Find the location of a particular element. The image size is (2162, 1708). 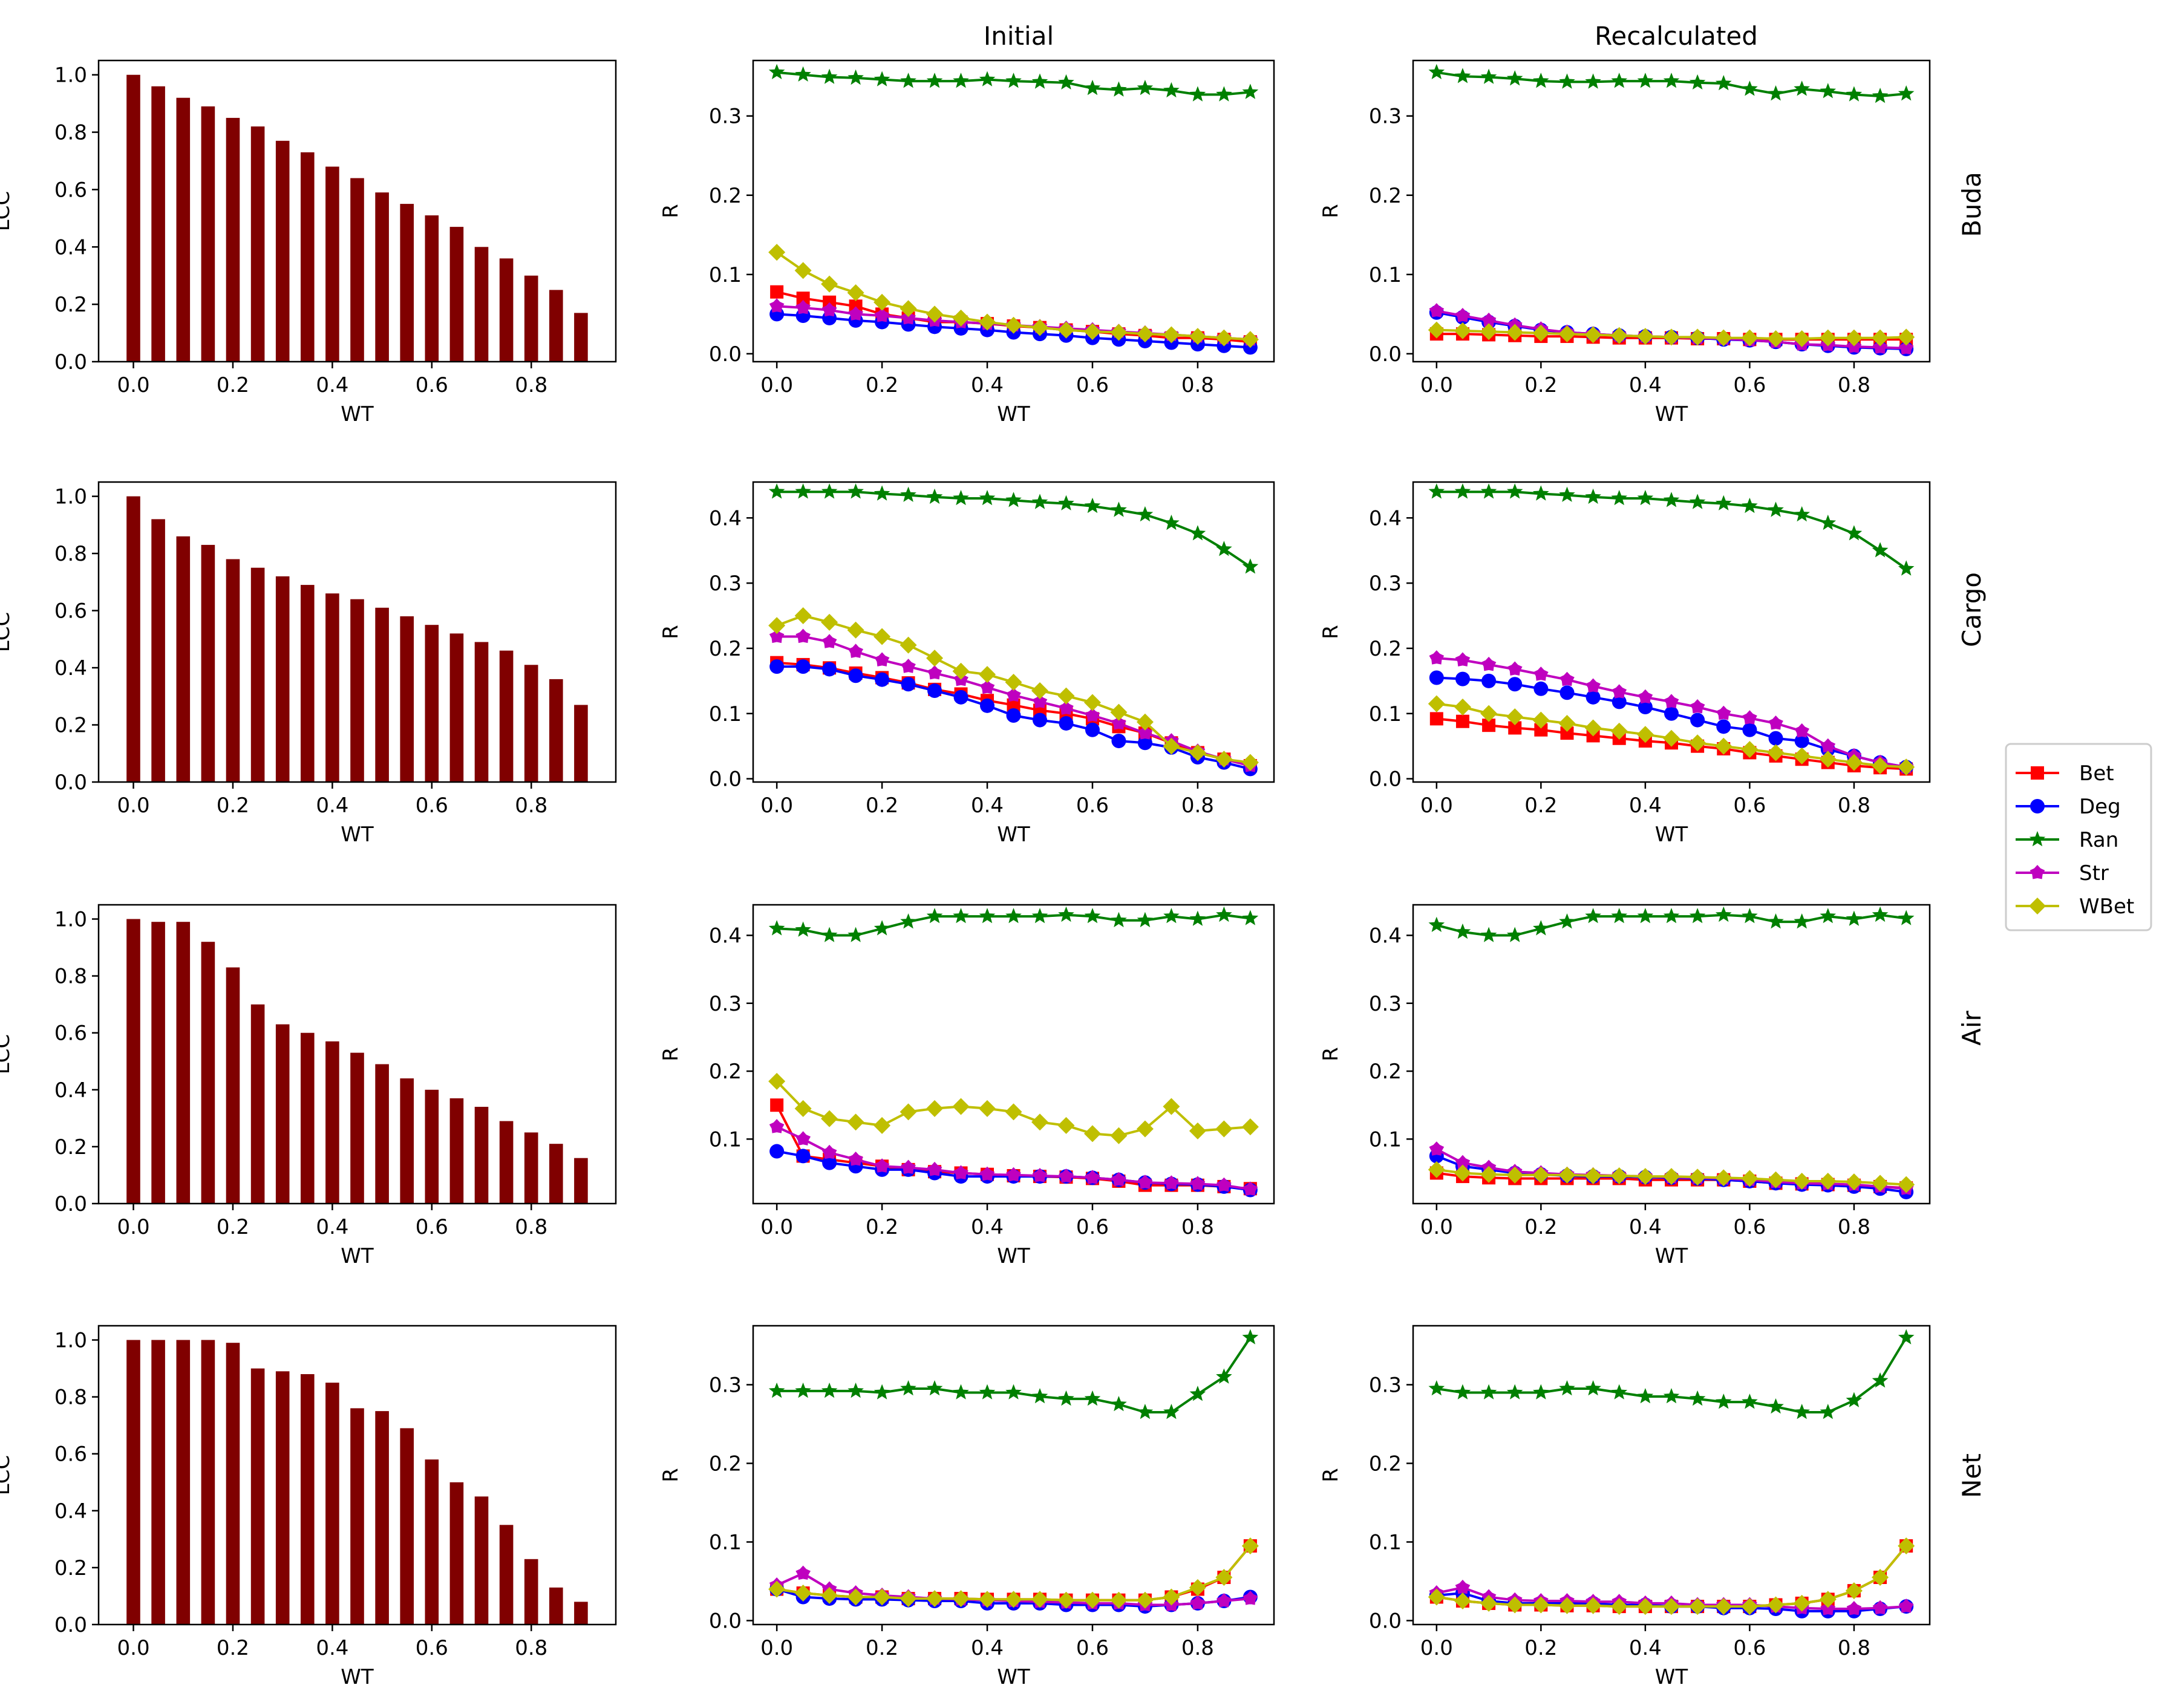

y-tick-label: 0.1 is located at coordinates (725, 275).